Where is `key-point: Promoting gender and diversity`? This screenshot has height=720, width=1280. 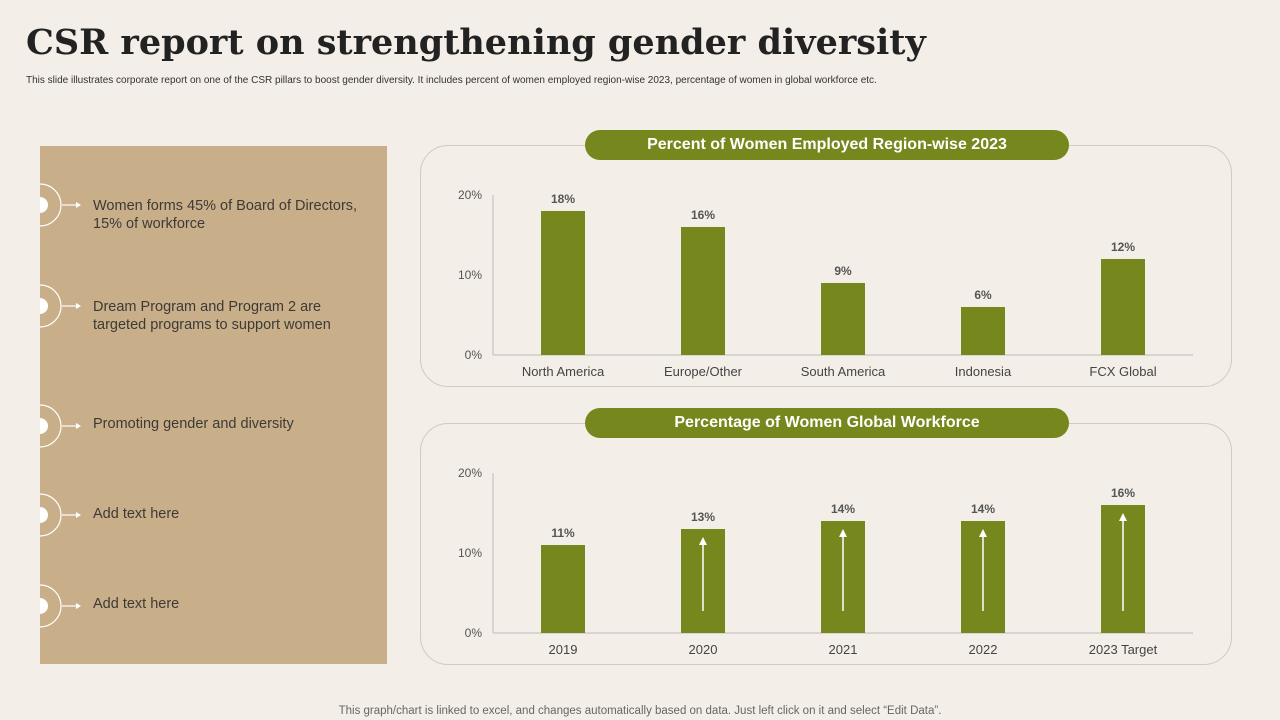 key-point: Promoting gender and diversity is located at coordinates (213, 426).